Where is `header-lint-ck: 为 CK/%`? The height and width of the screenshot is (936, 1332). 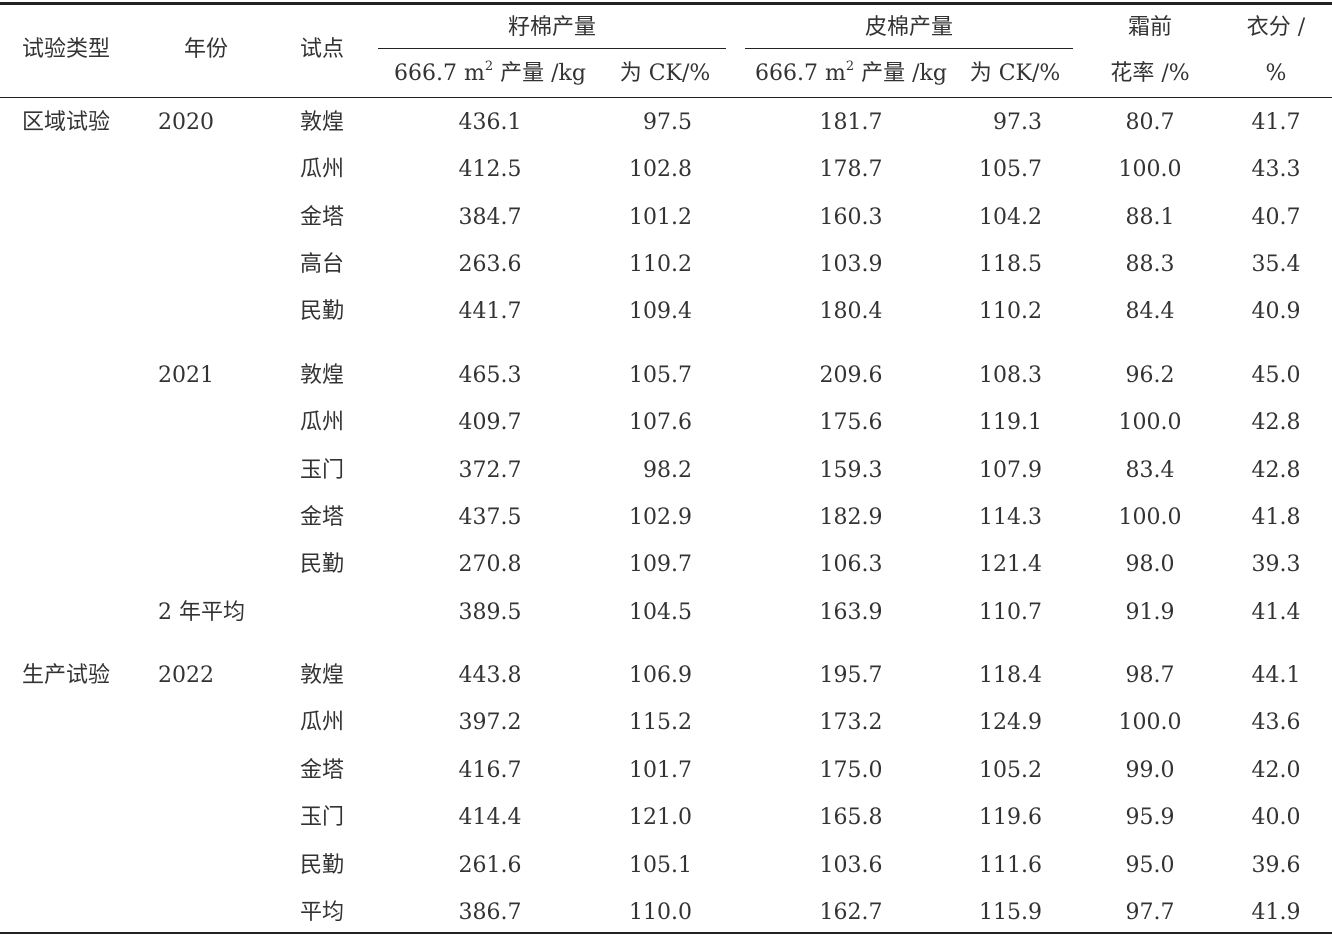
header-lint-ck: 为 CK/% is located at coordinates (1015, 73).